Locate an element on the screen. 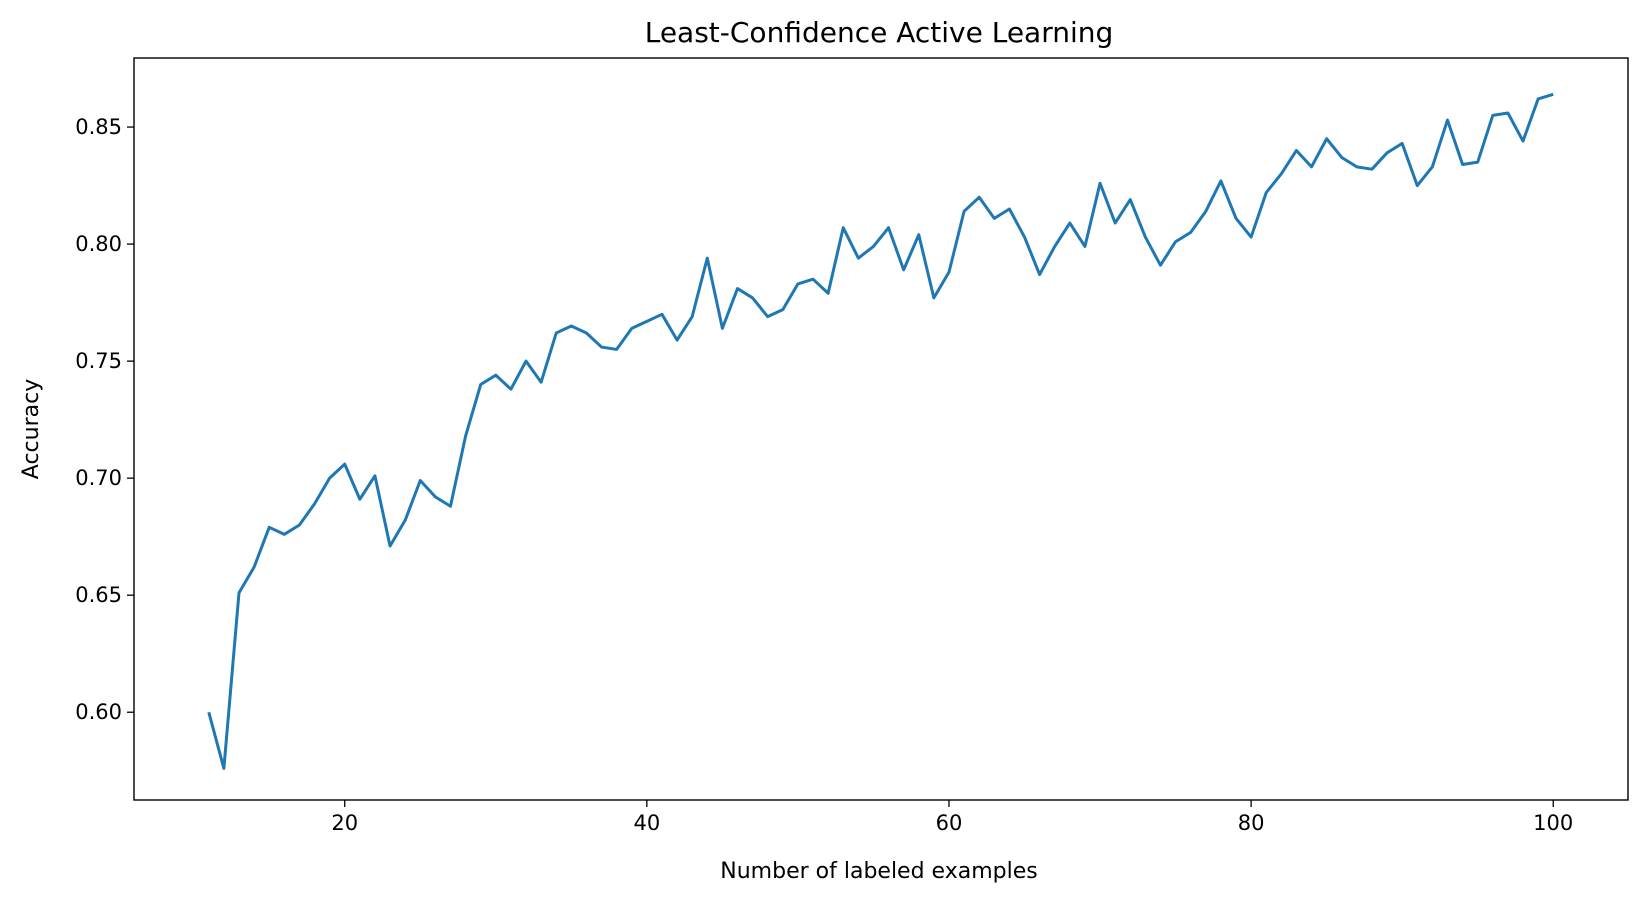  y-tick-label: 0.80 is located at coordinates (98, 244).